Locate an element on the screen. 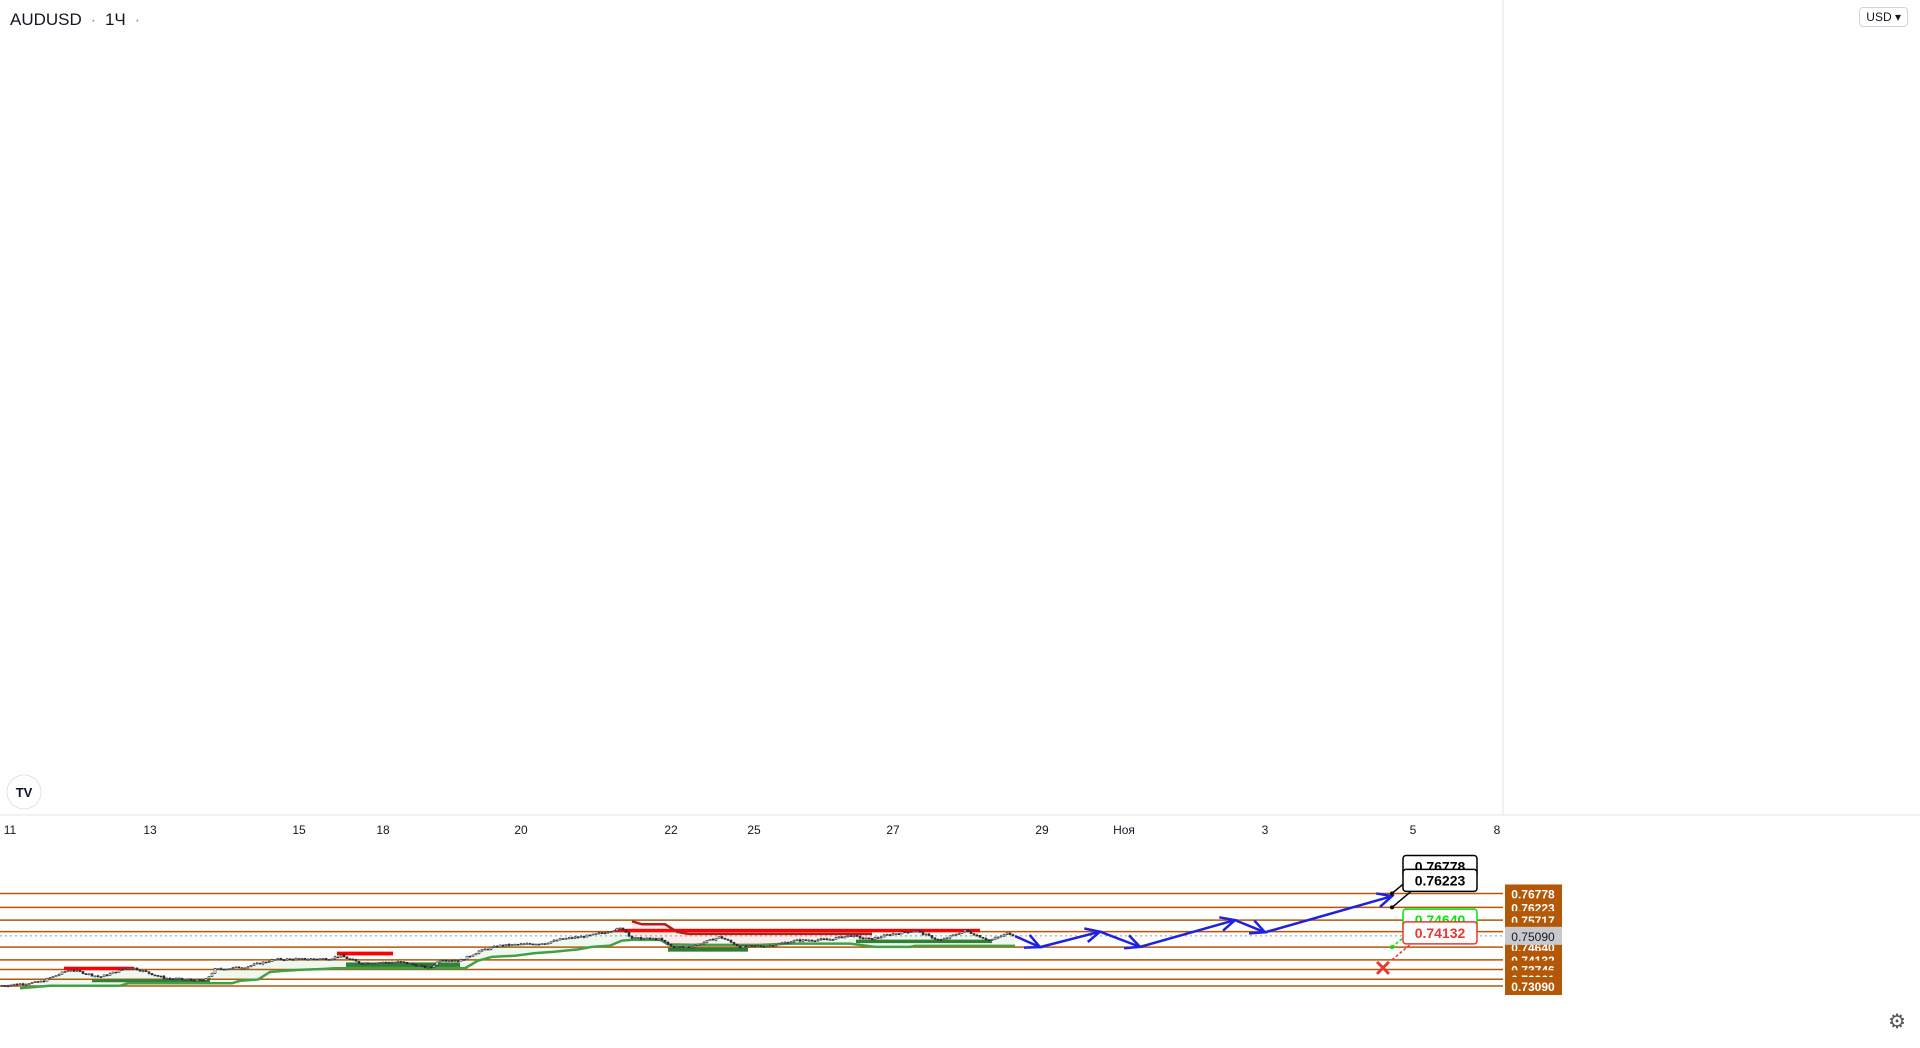  tradingview-logo-icon is located at coordinates (24, 792).